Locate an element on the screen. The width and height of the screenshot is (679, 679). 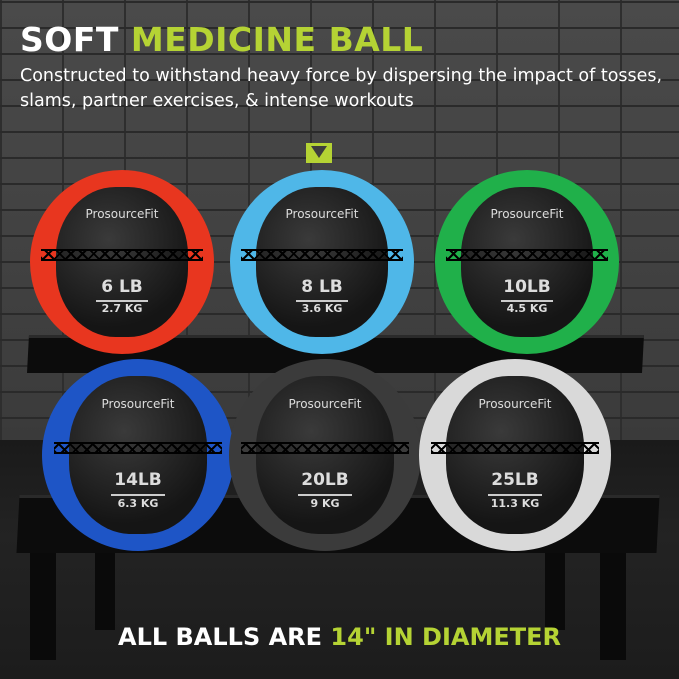
weight-kg: 11.3 KG is located at coordinates (515, 504).